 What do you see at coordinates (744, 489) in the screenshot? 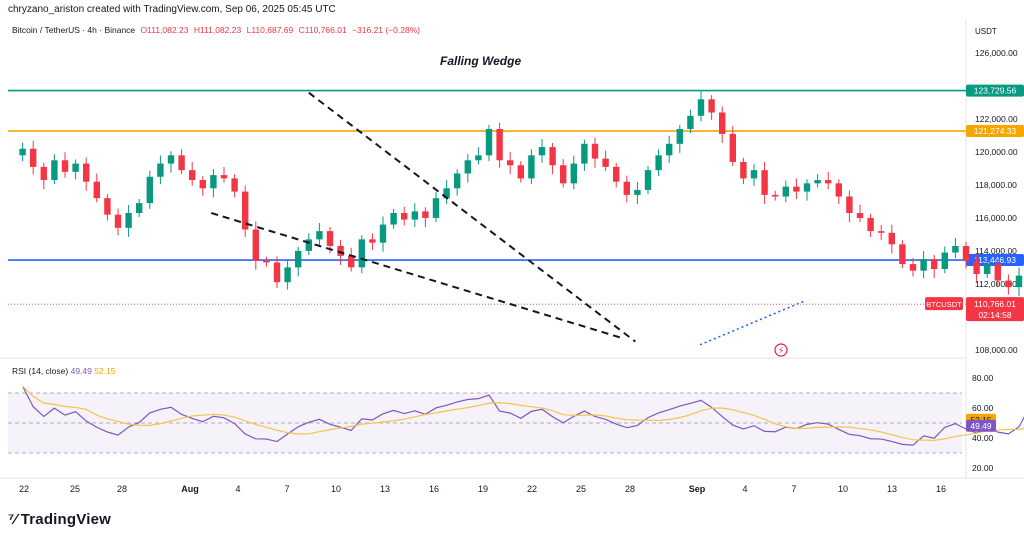
I see `time-tick-label: 4` at bounding box center [744, 489].